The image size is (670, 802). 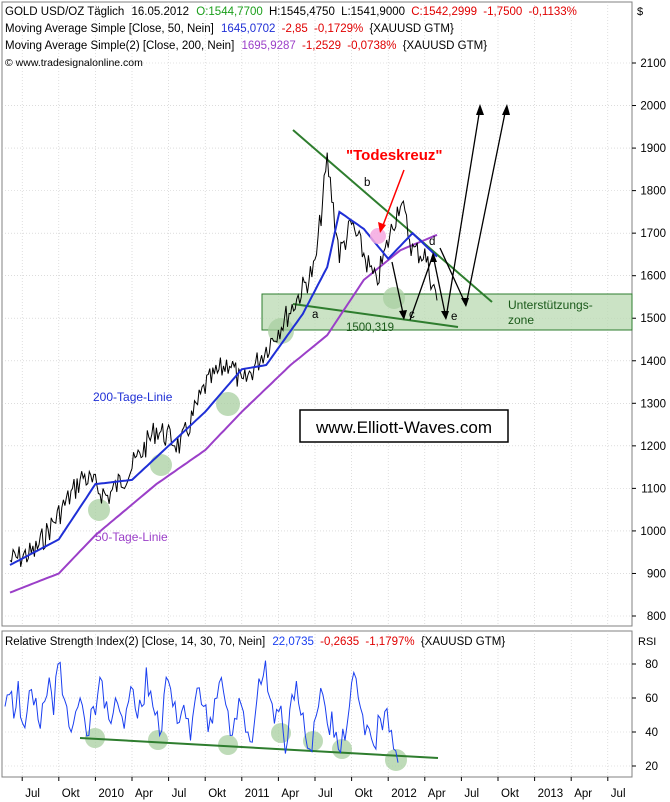 I want to click on ma200-change: -1,2529, so click(x=321, y=46).